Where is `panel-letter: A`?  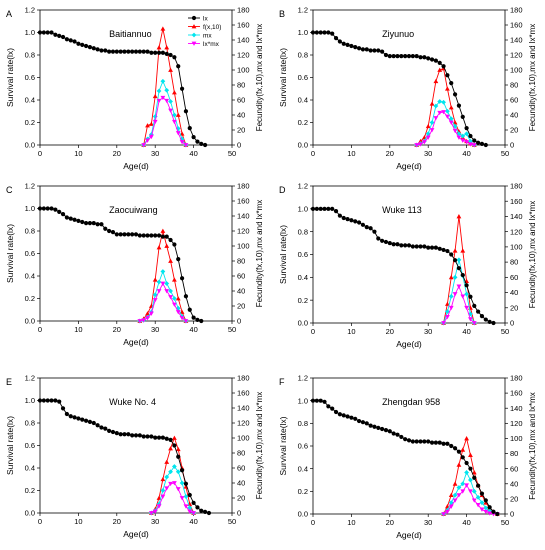 panel-letter: A is located at coordinates (9, 14).